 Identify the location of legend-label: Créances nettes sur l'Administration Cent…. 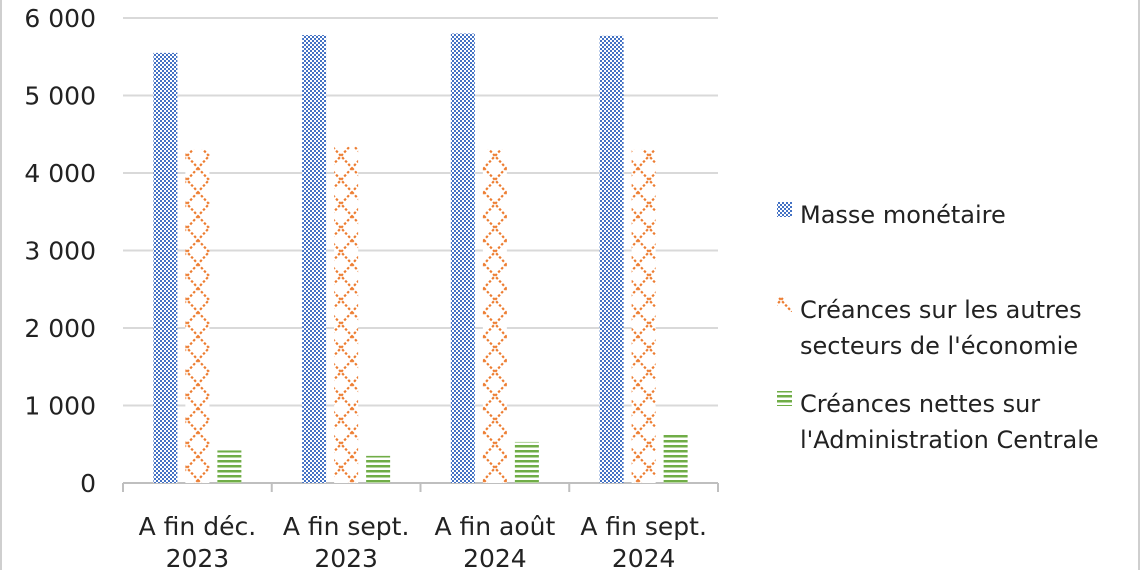
(949, 422).